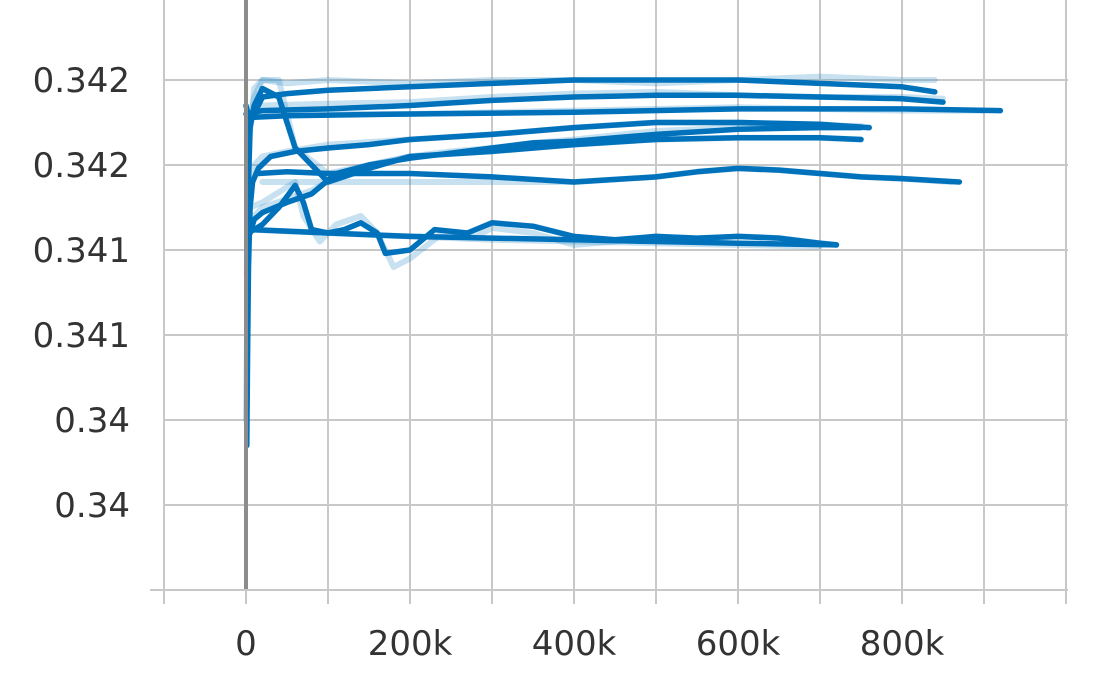 The width and height of the screenshot is (1114, 700). I want to click on x-tick-label: 0, so click(246, 644).